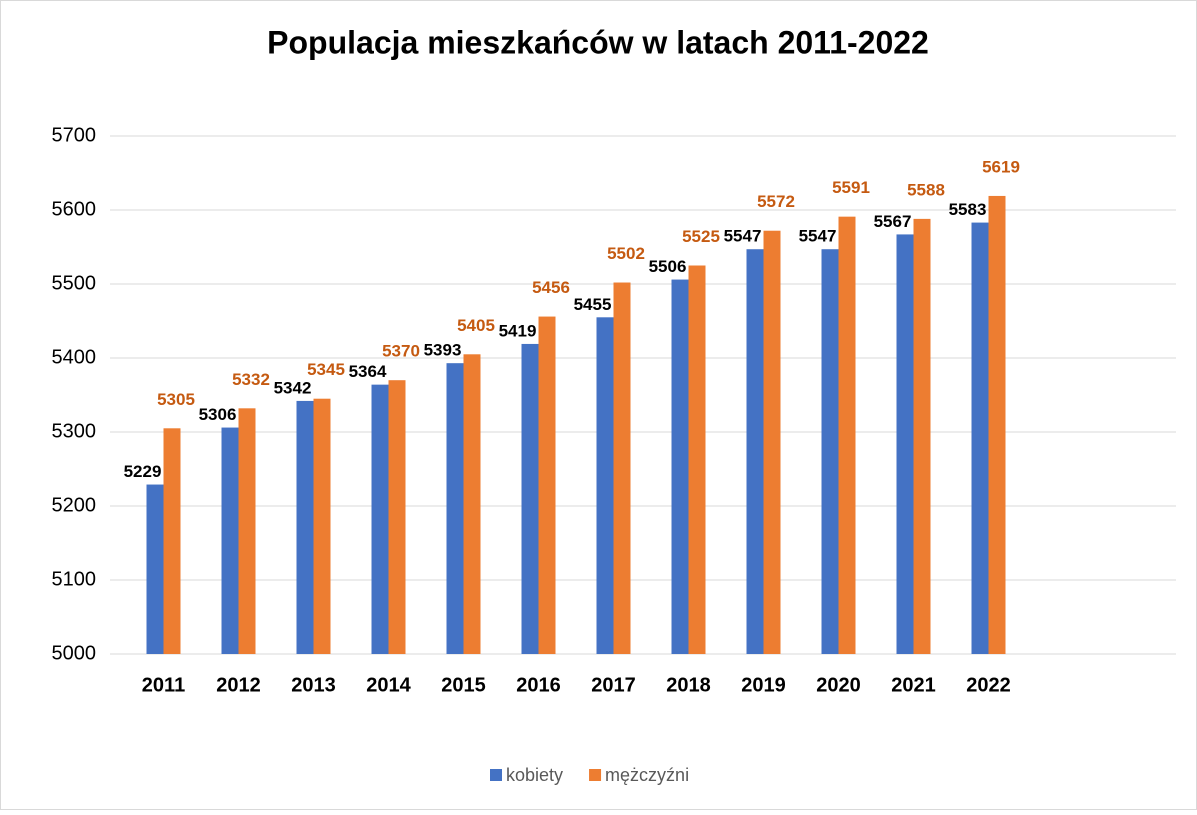  Describe the element at coordinates (218, 414) in the screenshot. I see `data-label: 5306` at that location.